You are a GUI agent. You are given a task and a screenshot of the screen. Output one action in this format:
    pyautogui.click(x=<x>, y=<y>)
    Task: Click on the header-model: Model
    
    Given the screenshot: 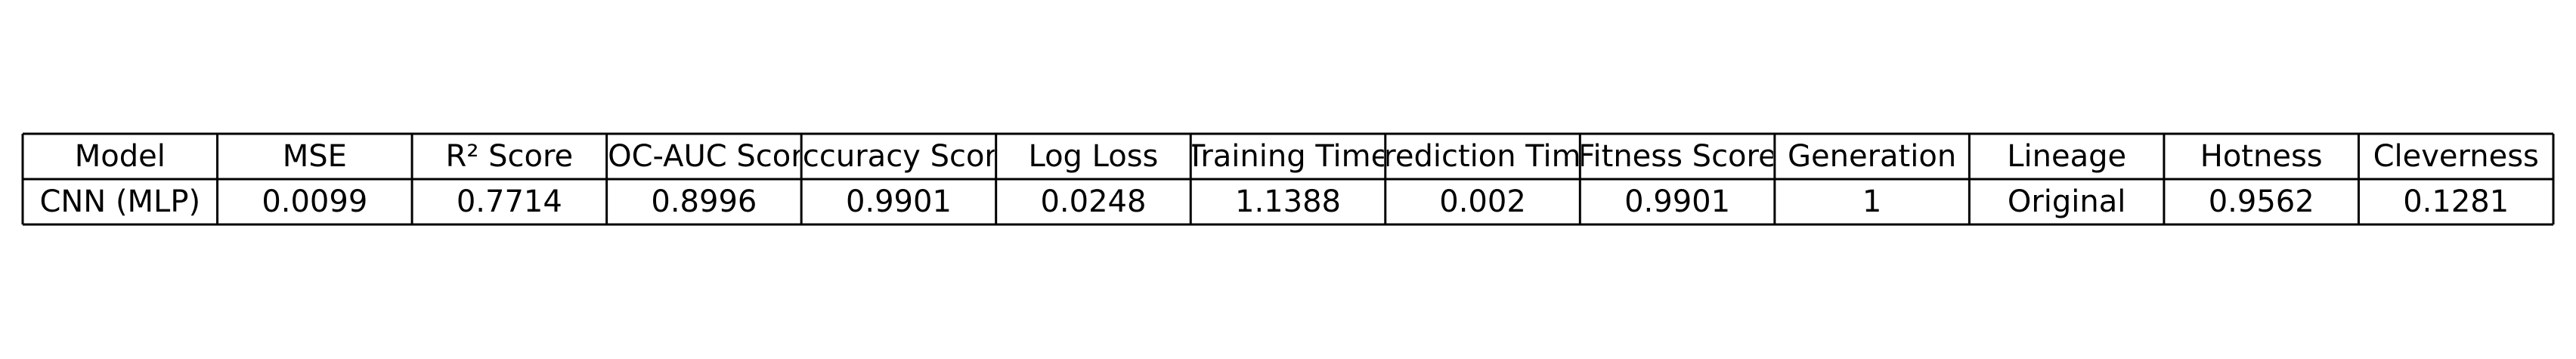 What is the action you would take?
    pyautogui.click(x=120, y=157)
    